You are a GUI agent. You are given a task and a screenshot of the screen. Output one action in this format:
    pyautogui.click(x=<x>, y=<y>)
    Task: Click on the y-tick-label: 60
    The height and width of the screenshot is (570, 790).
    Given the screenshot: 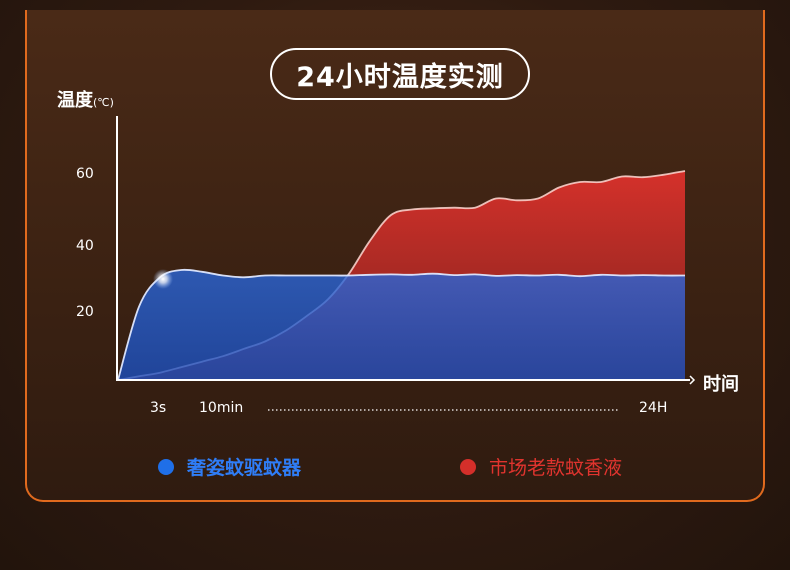 What is the action you would take?
    pyautogui.click(x=85, y=174)
    